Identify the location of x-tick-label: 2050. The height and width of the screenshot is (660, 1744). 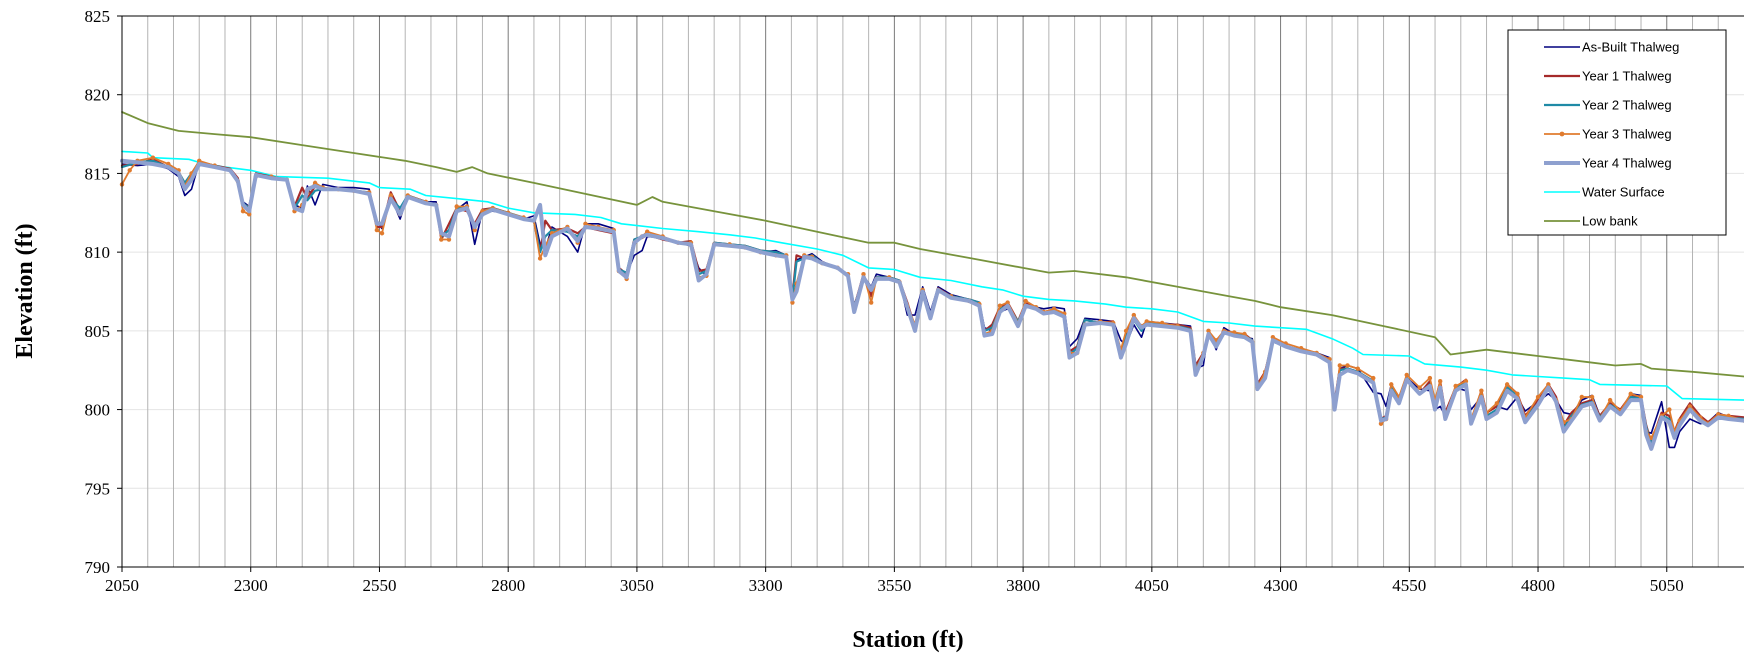
(122, 585).